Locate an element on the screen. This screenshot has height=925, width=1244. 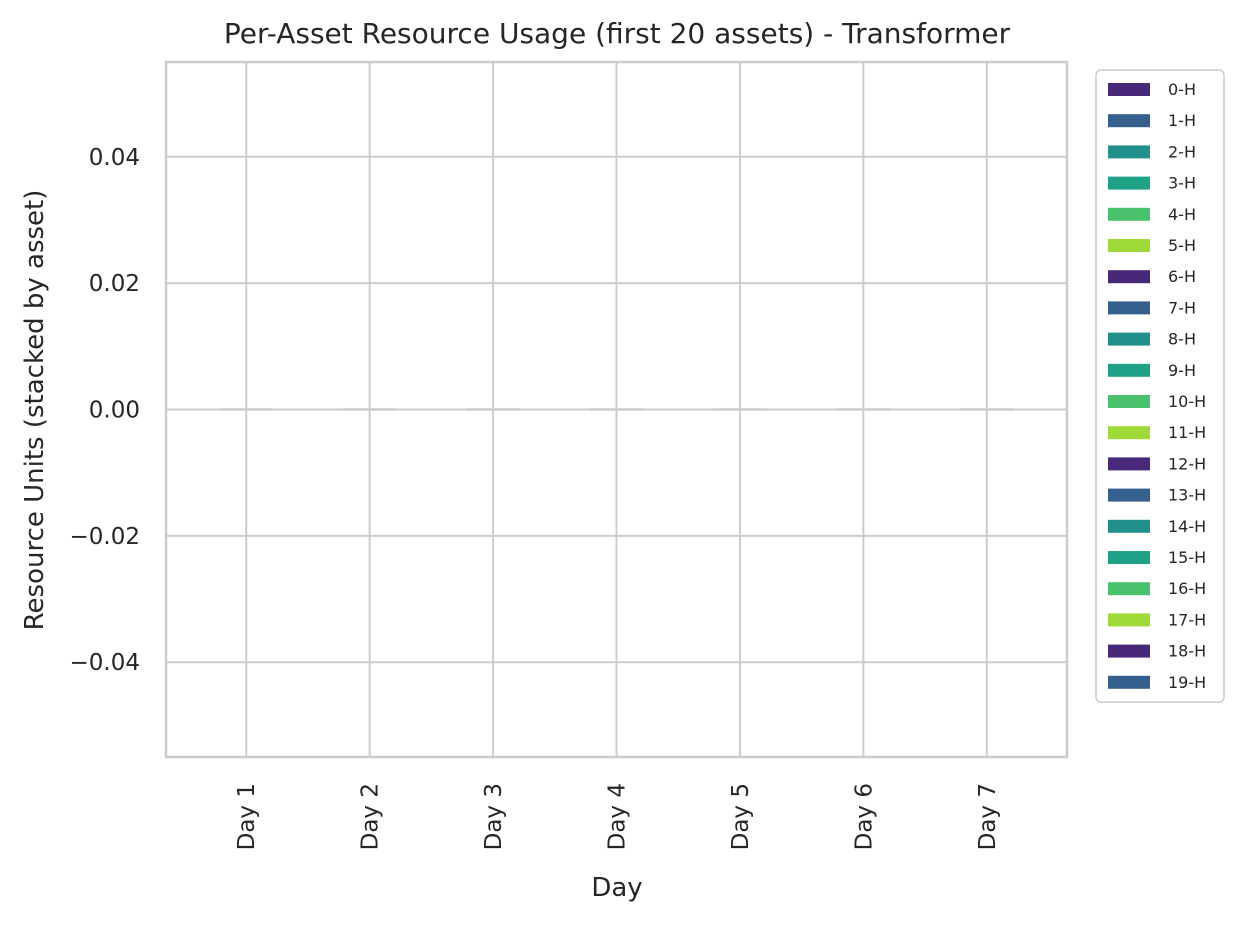
legend-label: 11-H is located at coordinates (1187, 432).